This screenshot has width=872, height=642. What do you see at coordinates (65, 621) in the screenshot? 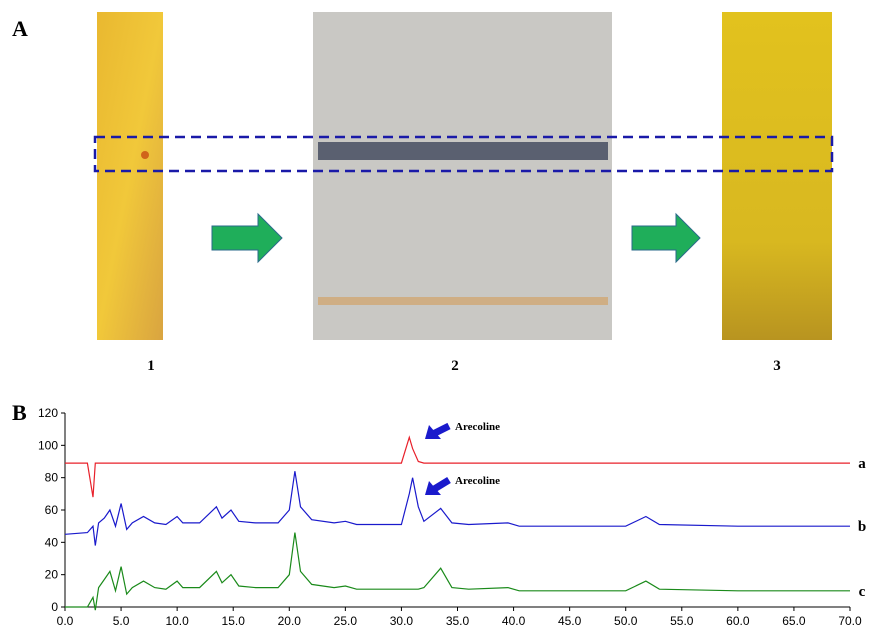
I see `x-tick-label: 0.0` at bounding box center [65, 621].